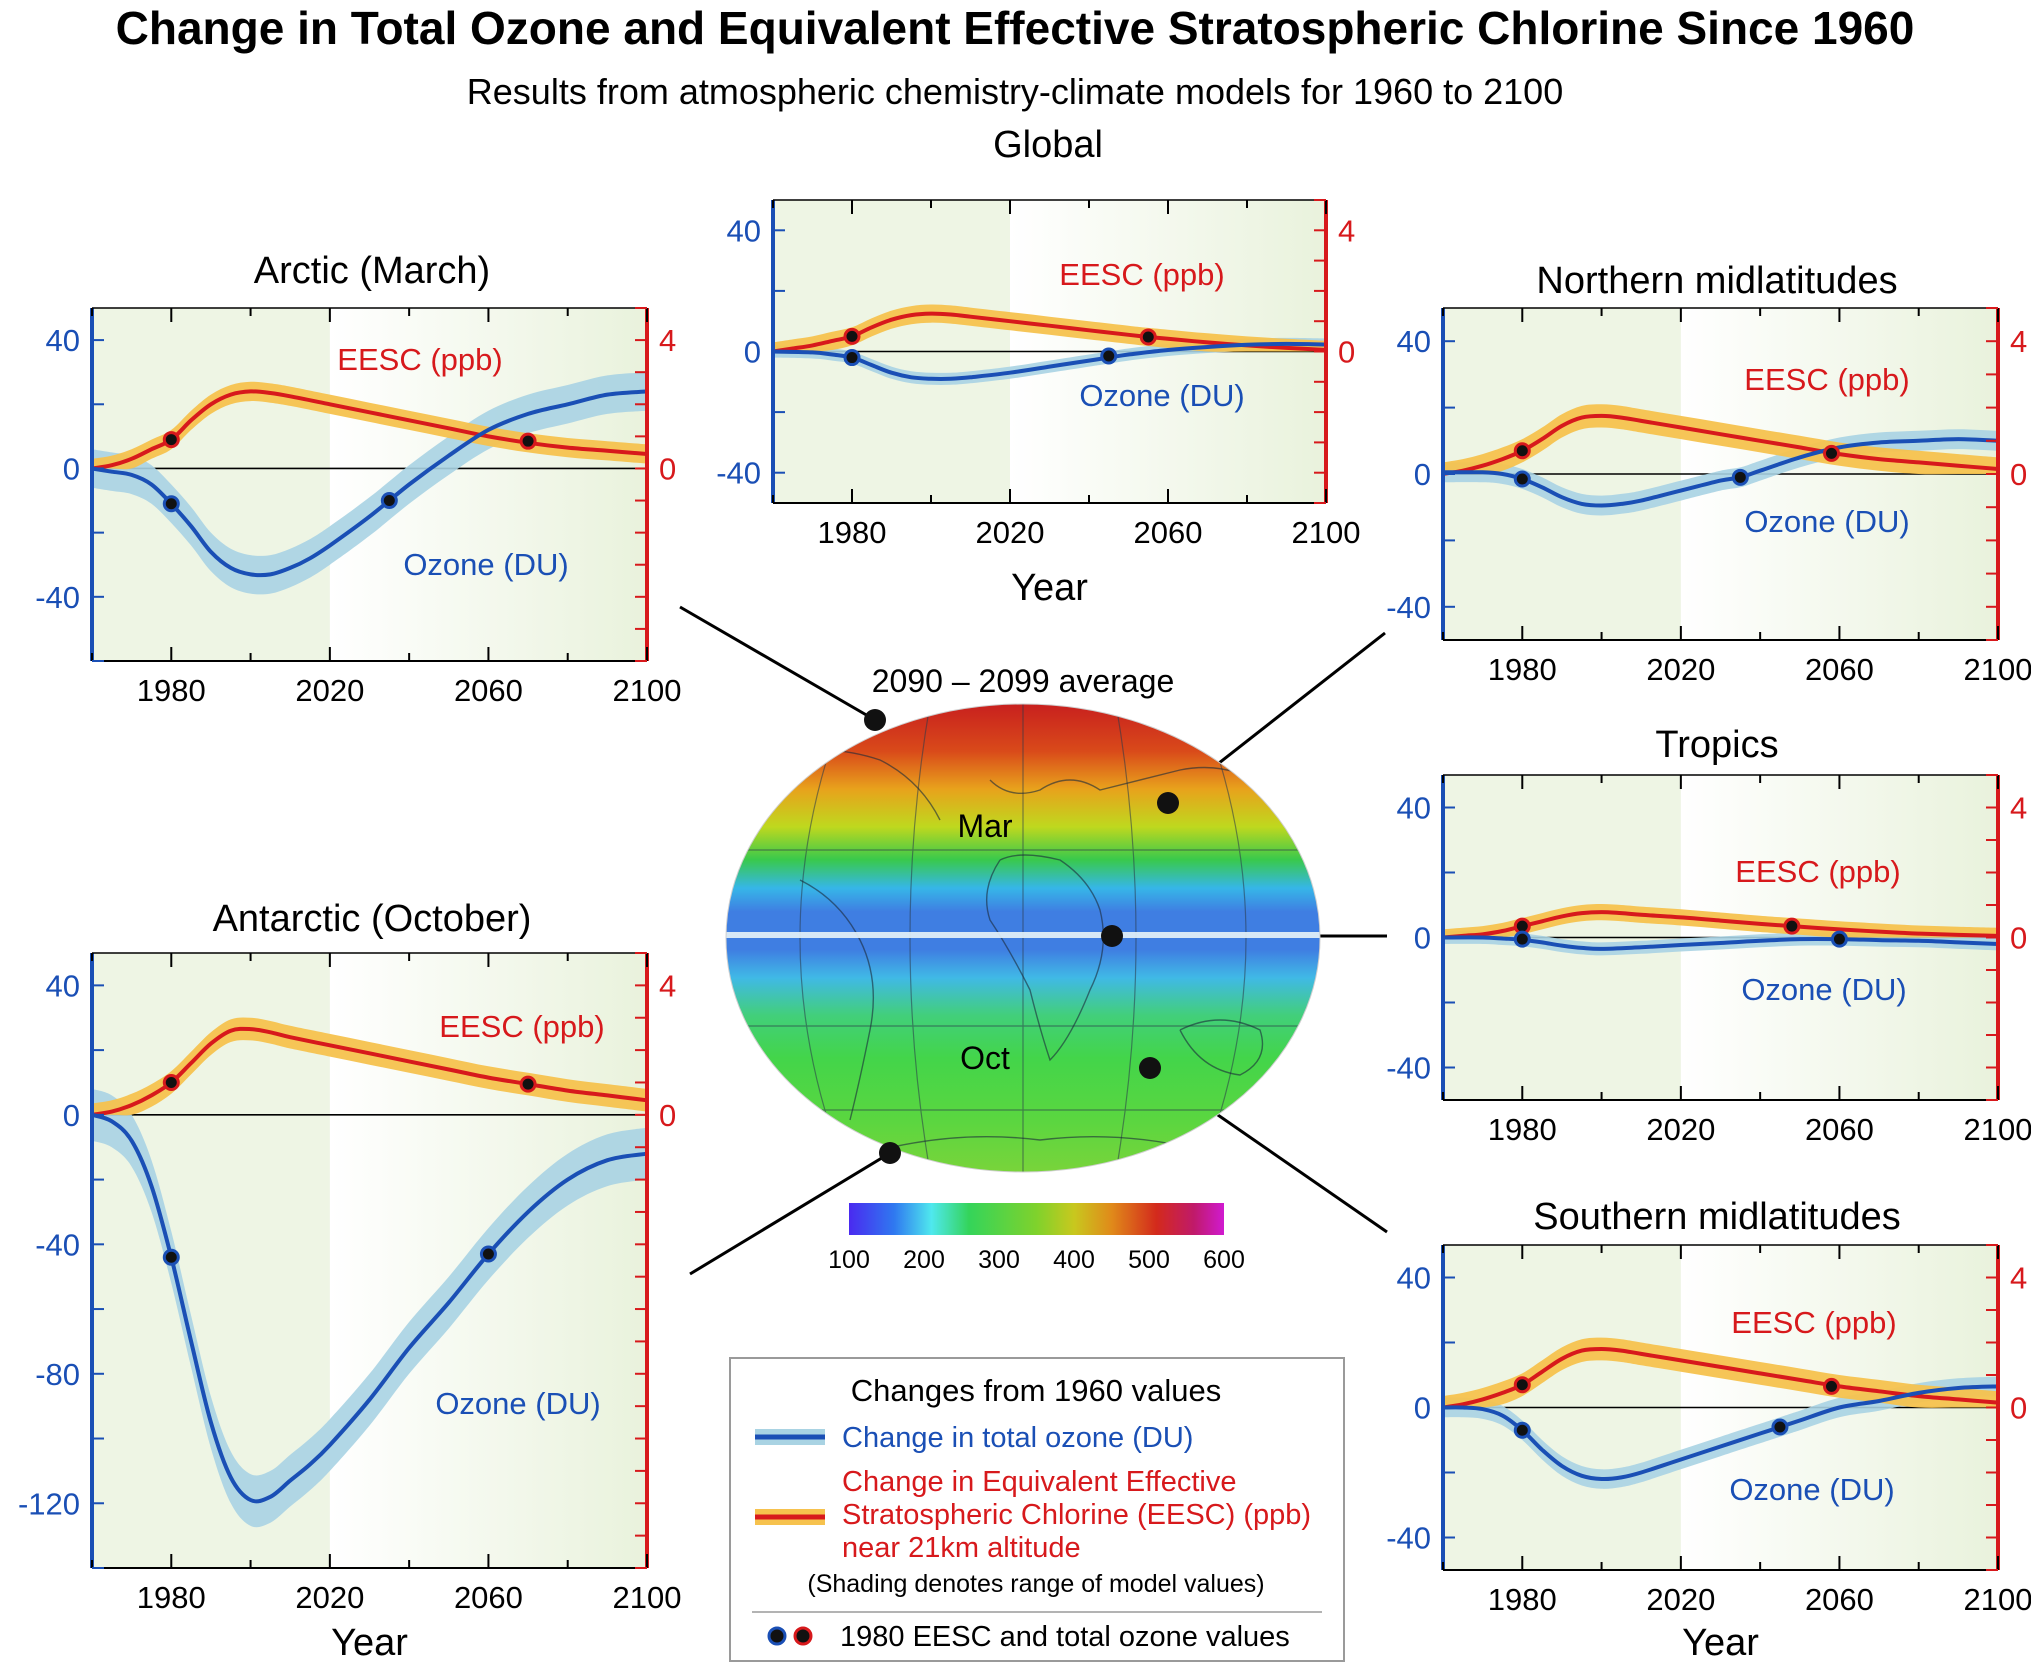 The width and height of the screenshot is (2031, 1673). I want to click on colorbar-tick-label: 600, so click(1224, 1260).